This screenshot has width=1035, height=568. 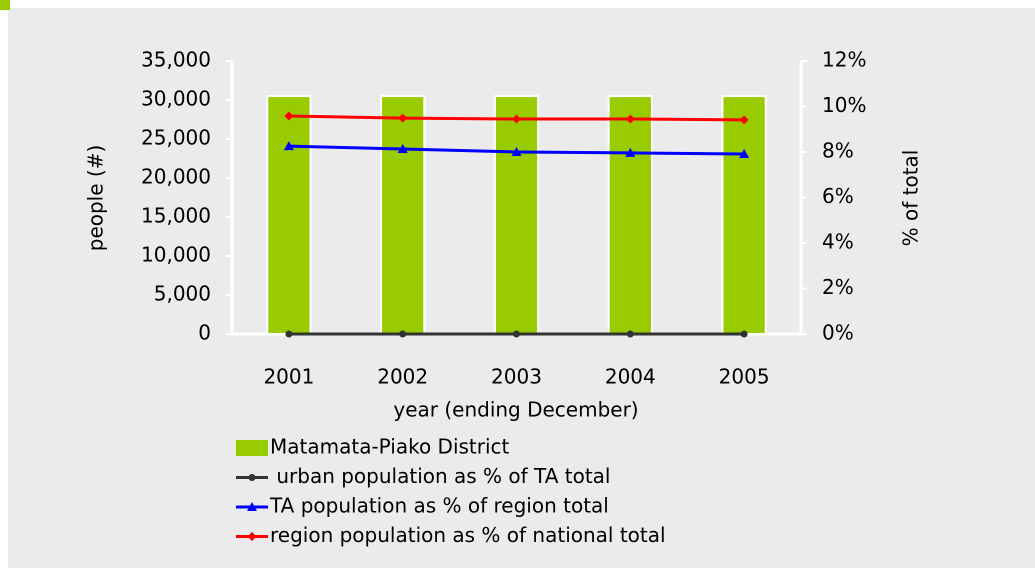 I want to click on y-tick-label: 35,000, so click(x=176, y=60).